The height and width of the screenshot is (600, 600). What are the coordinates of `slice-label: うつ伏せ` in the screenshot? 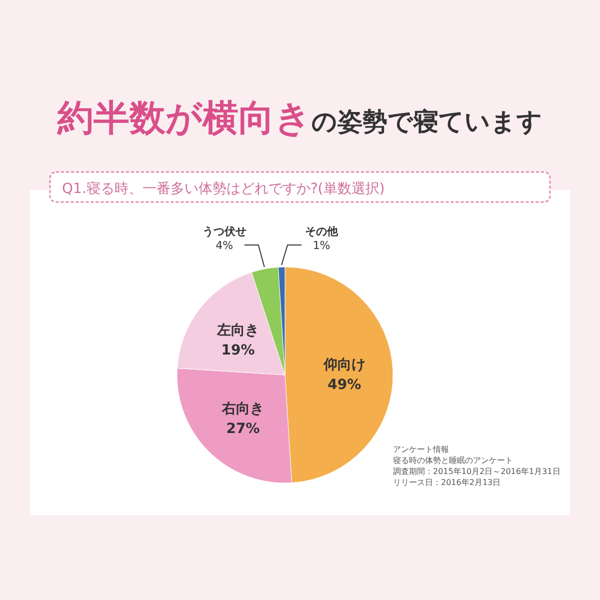 It's located at (224, 231).